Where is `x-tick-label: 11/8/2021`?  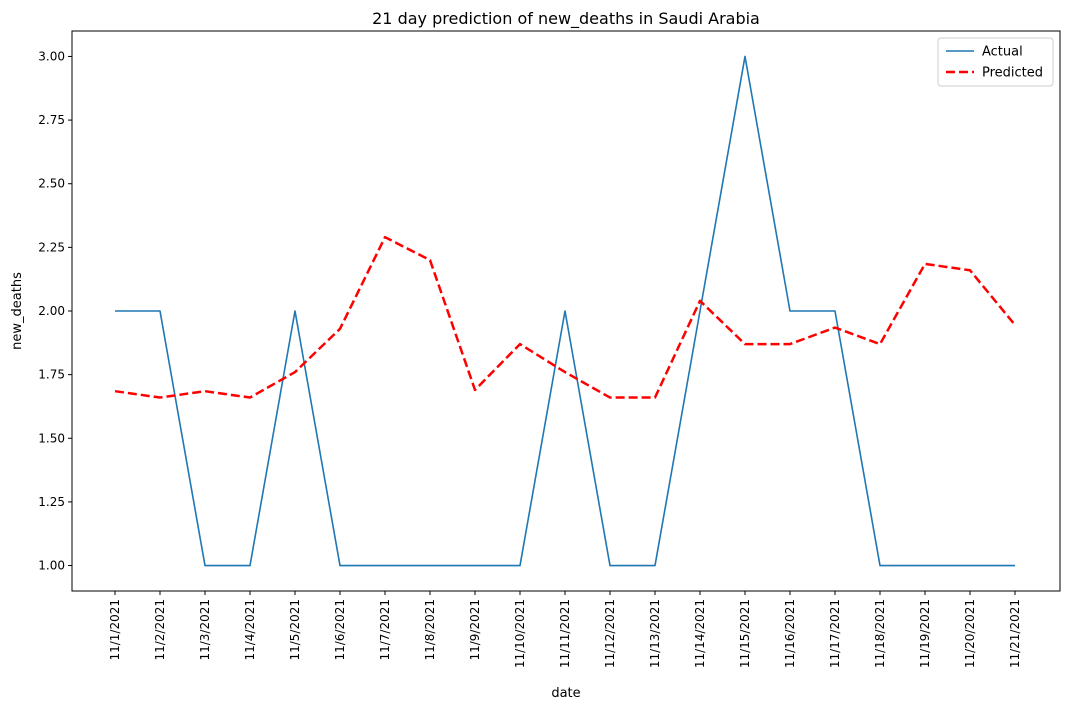 x-tick-label: 11/8/2021 is located at coordinates (430, 630).